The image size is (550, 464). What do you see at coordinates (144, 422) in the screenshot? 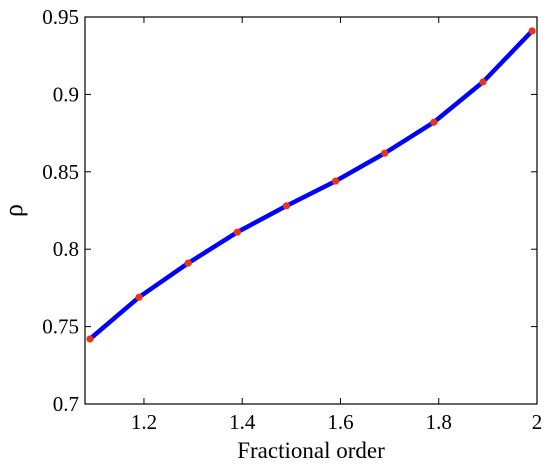
I see `x-tick-label: 1.2` at bounding box center [144, 422].